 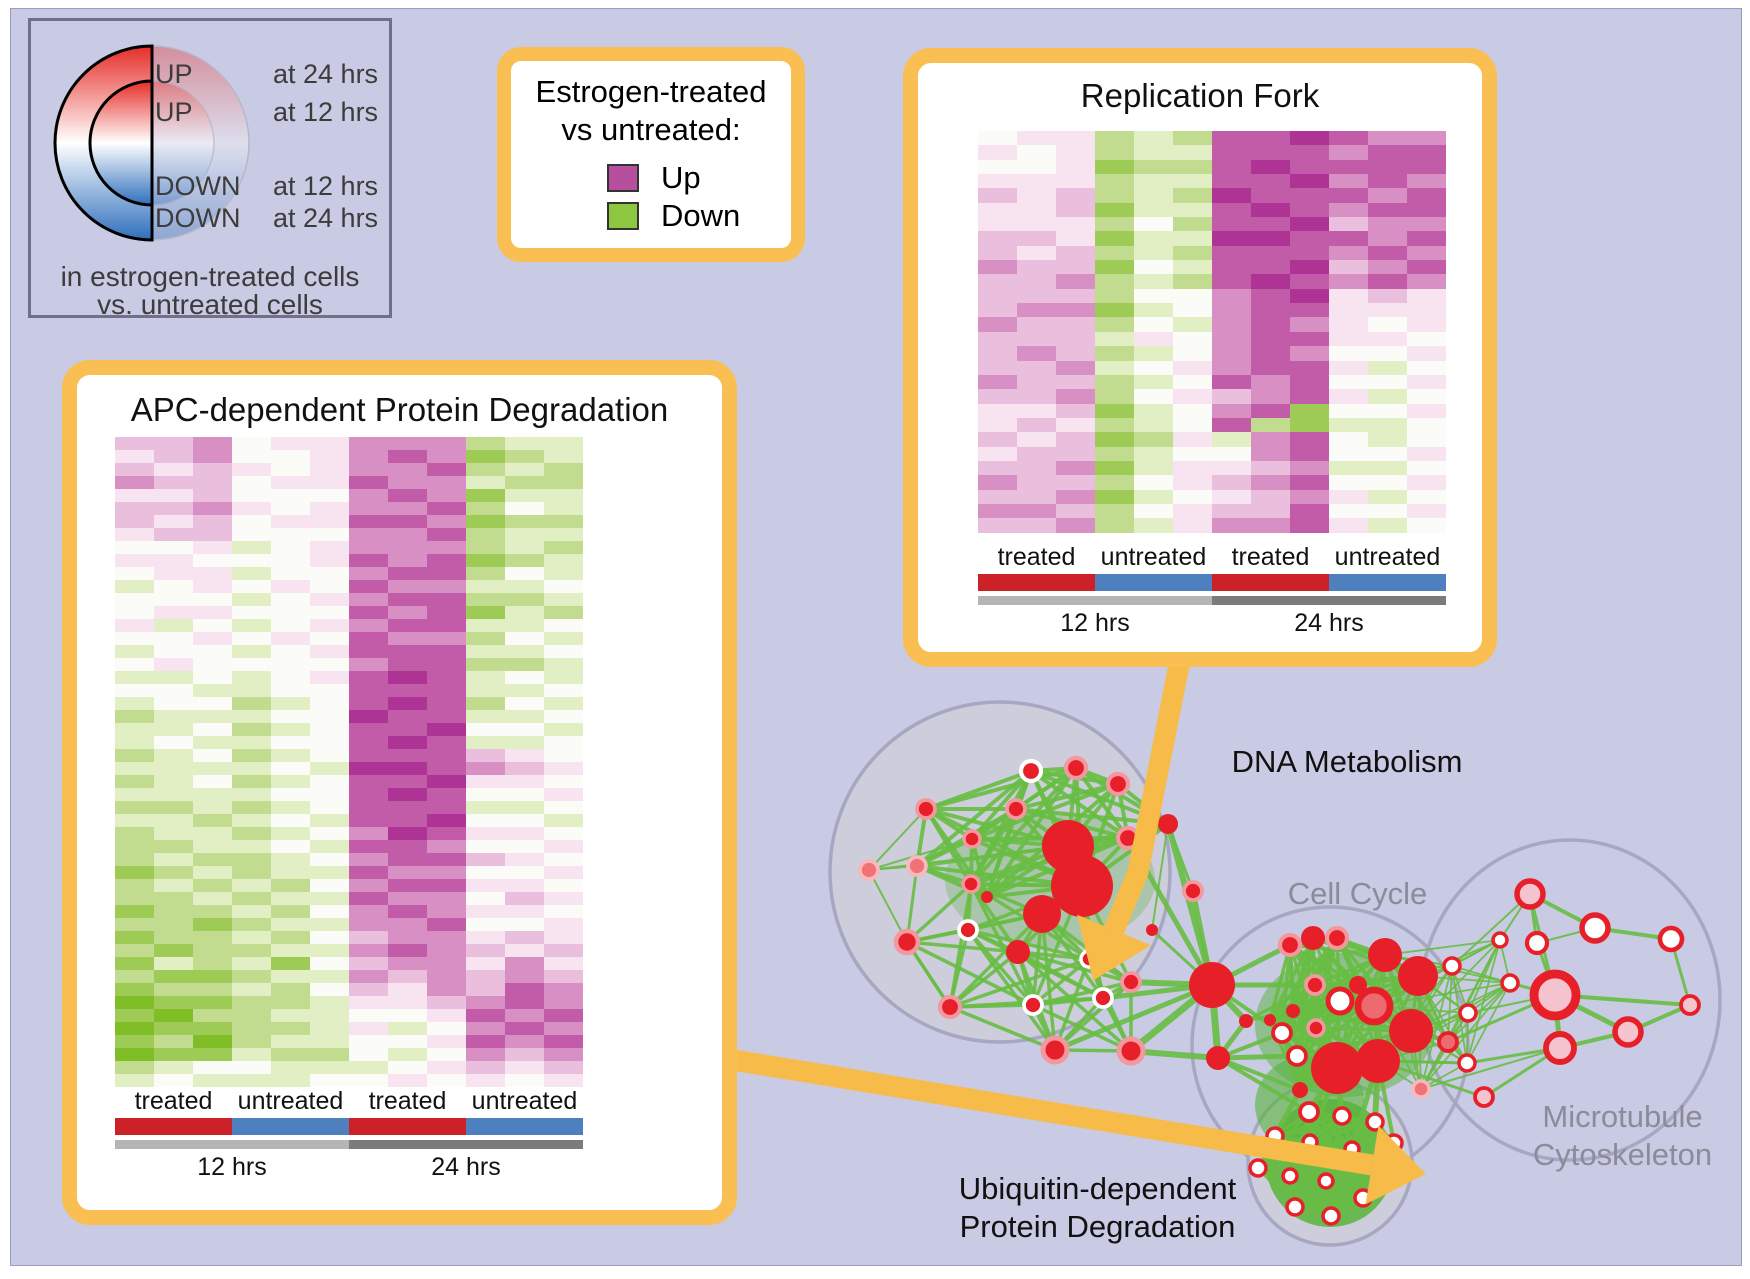 What do you see at coordinates (173, 1126) in the screenshot?
I see `treated-bar` at bounding box center [173, 1126].